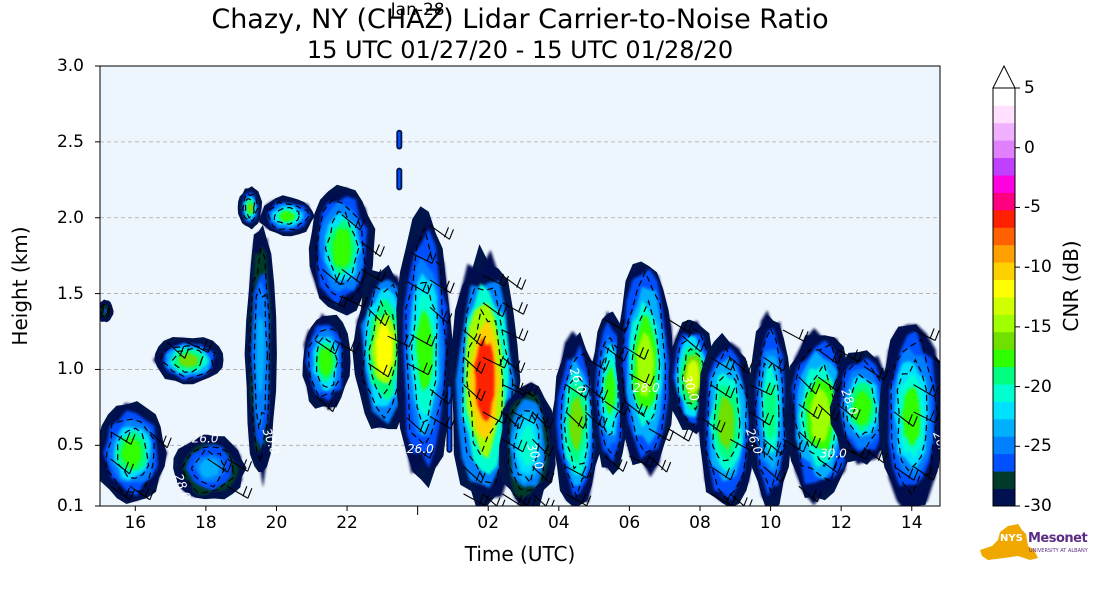 The width and height of the screenshot is (1093, 600). Describe the element at coordinates (1038, 267) in the screenshot. I see `colorbar-tick-label: -10` at that location.